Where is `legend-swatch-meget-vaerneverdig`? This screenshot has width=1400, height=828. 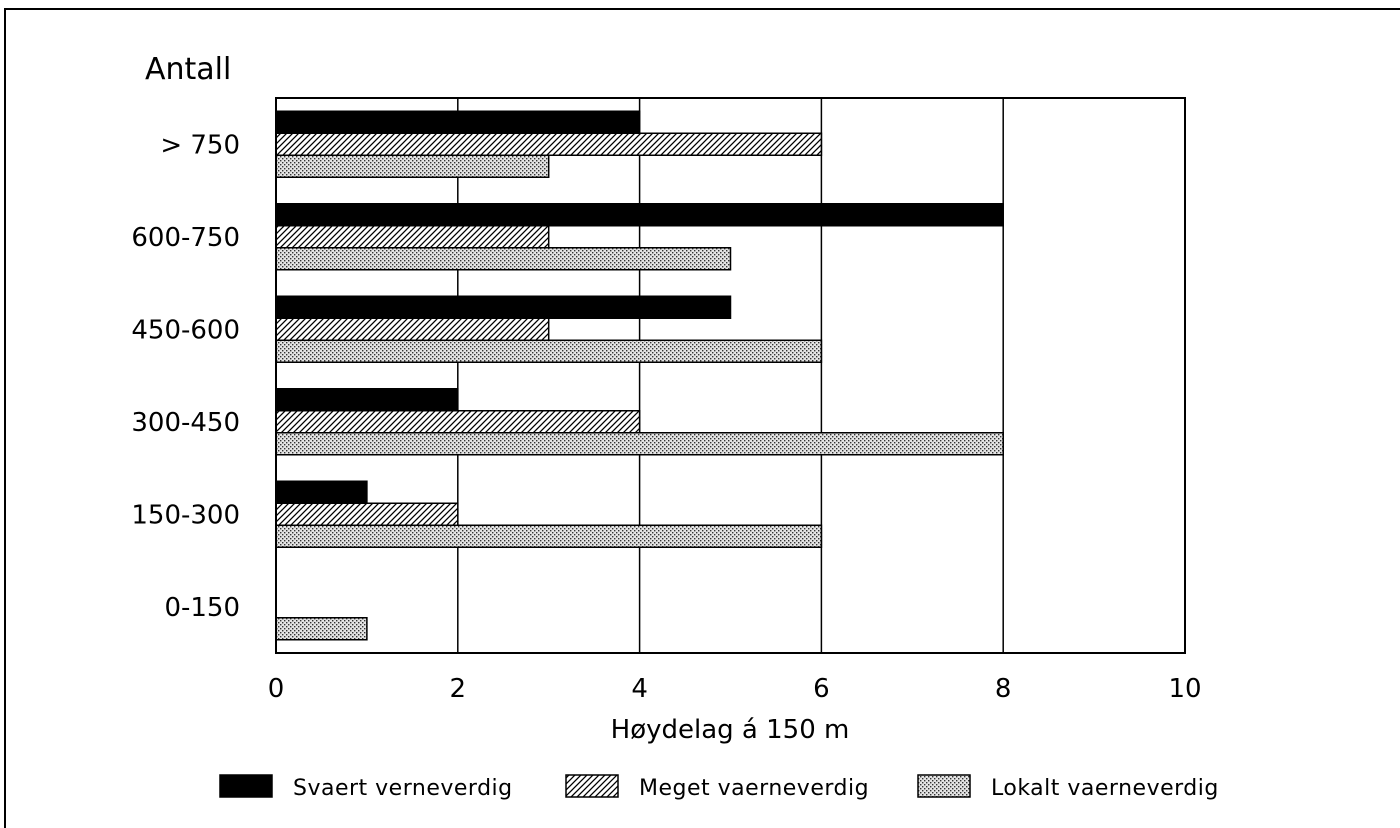
legend-swatch-meget-vaerneverdig is located at coordinates (592, 786).